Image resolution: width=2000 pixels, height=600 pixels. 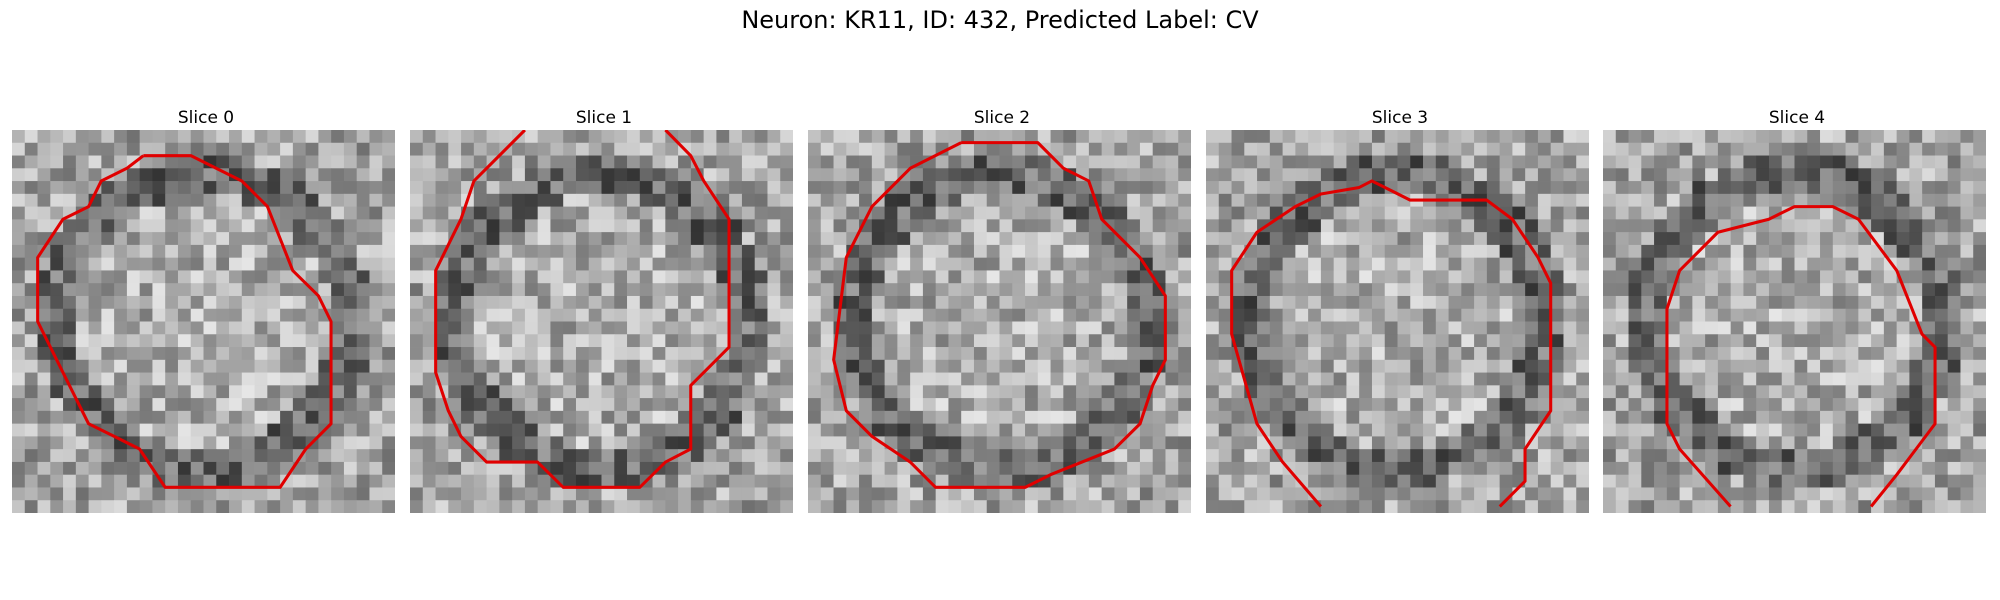 What do you see at coordinates (1400, 118) in the screenshot?
I see `slice-title-3: Slice 3` at bounding box center [1400, 118].